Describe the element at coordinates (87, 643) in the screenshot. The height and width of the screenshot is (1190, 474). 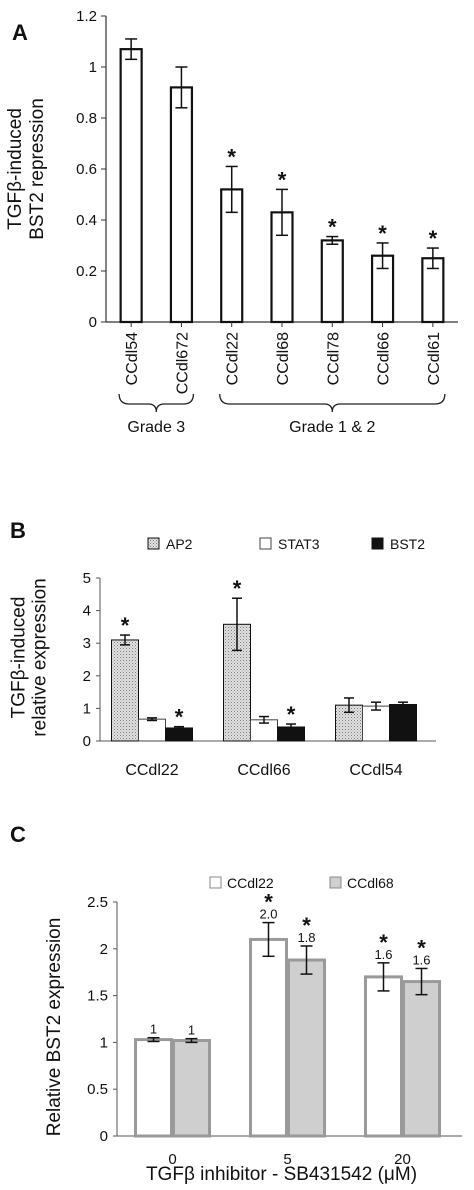
I see `y-tick-label: 3` at that location.